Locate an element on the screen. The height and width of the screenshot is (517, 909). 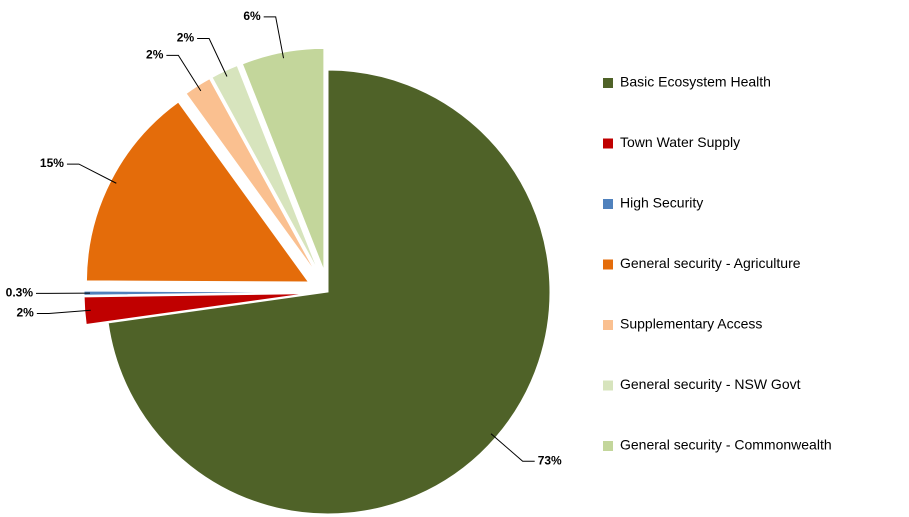
data-label: 15% is located at coordinates (52, 163).